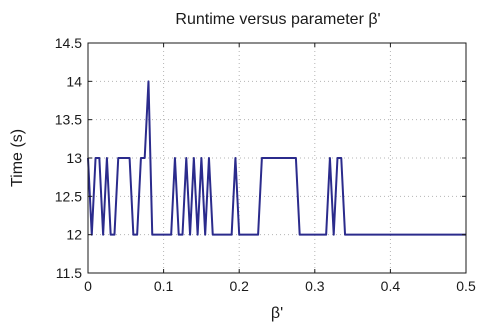 The width and height of the screenshot is (479, 325). What do you see at coordinates (277, 313) in the screenshot?
I see `x-axis-label: β'` at bounding box center [277, 313].